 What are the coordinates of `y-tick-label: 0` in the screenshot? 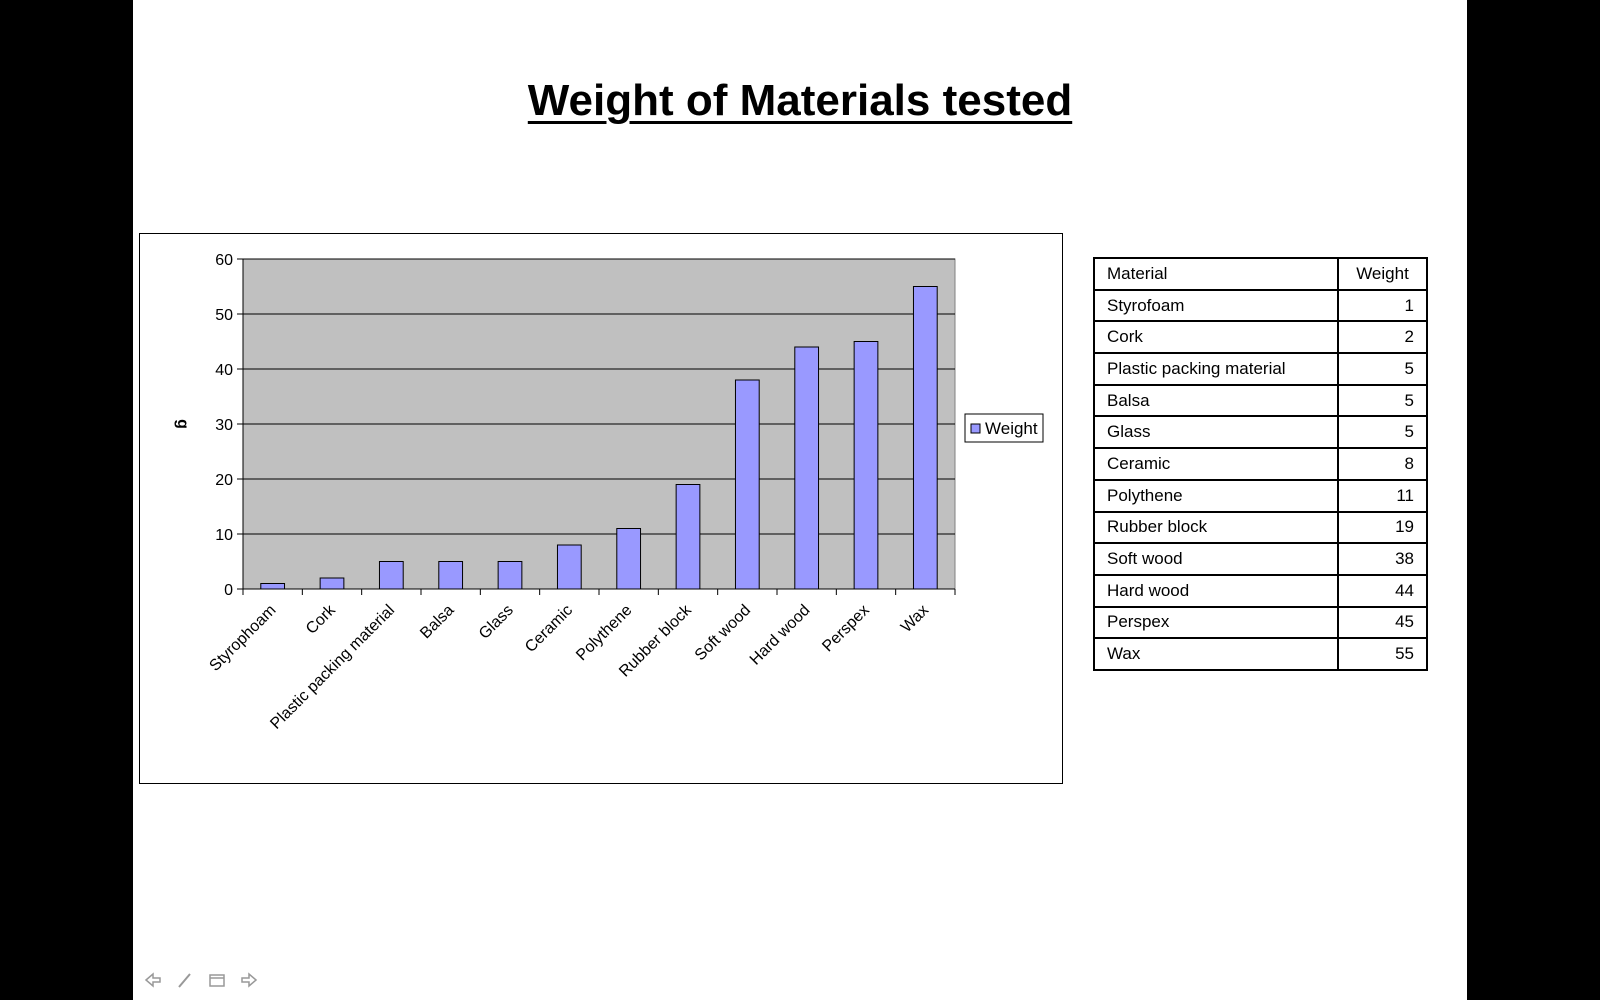 It's located at (228, 590).